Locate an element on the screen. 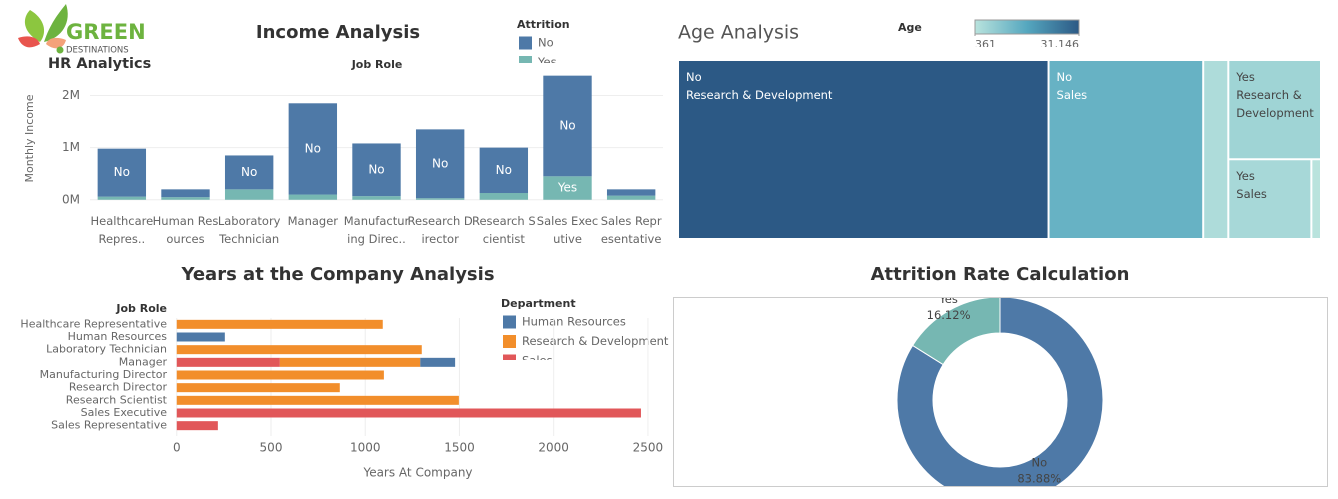 This screenshot has height=499, width=1338. legend-title: Attrition is located at coordinates (543, 24).